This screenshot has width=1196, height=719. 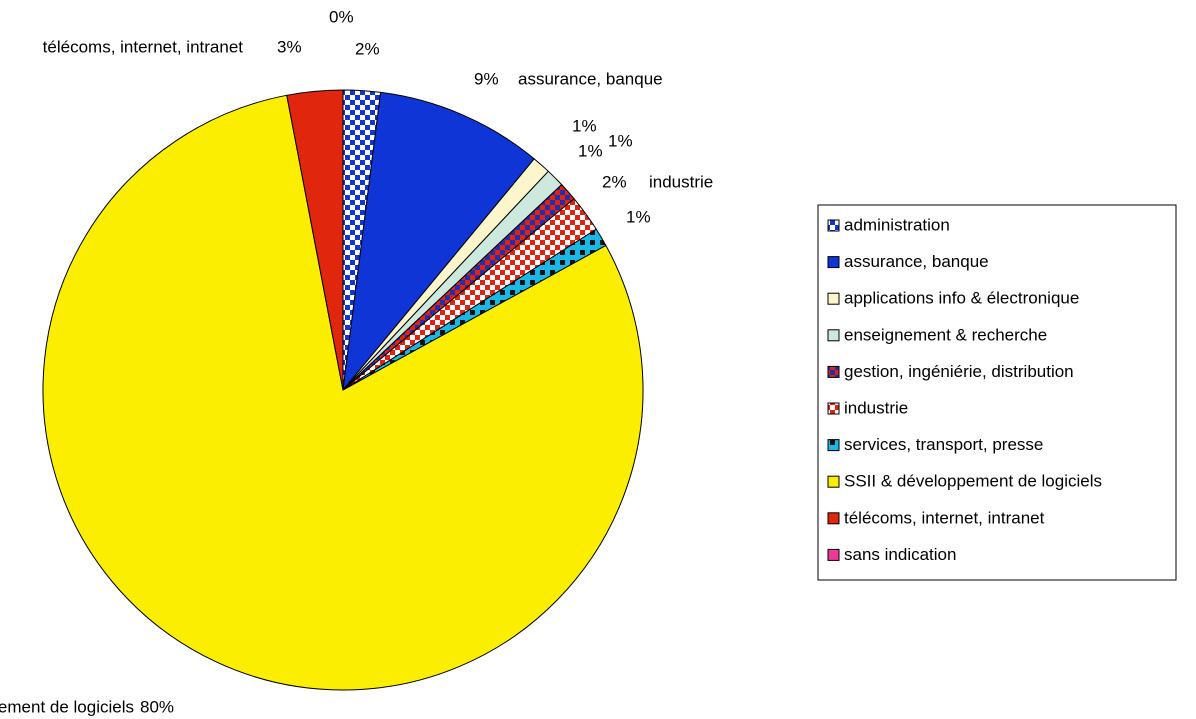 What do you see at coordinates (341, 16) in the screenshot?
I see `data-label: 0%` at bounding box center [341, 16].